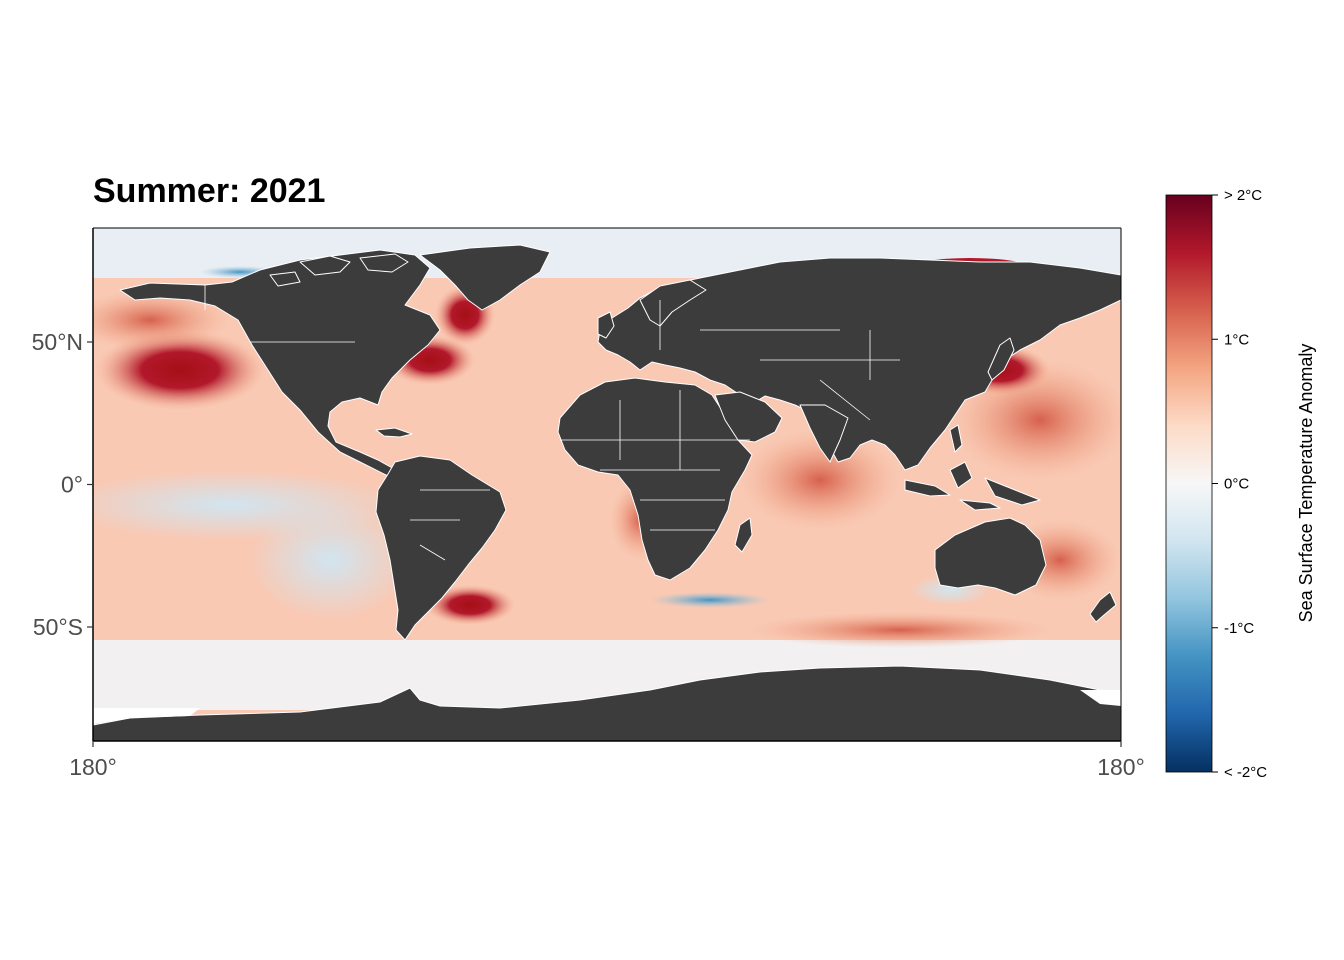 The height and width of the screenshot is (960, 1344). I want to click on land-greenland, so click(485, 277).